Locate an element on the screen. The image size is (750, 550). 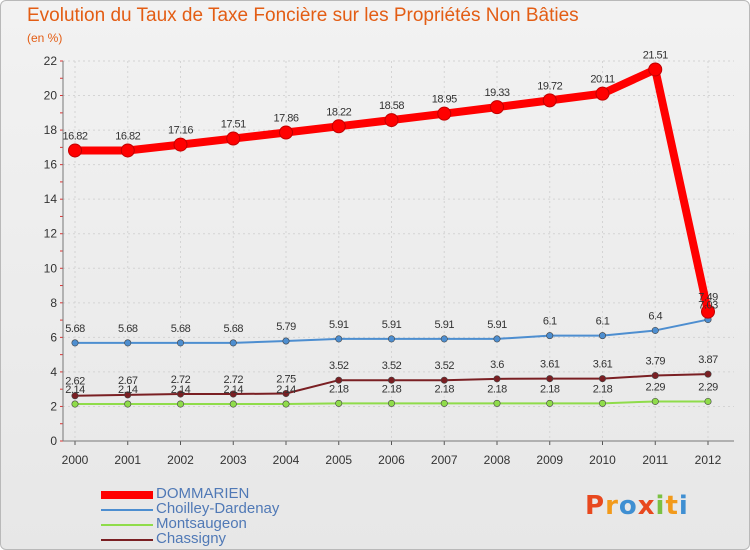
y-tick-label: 0 is located at coordinates (53, 441).